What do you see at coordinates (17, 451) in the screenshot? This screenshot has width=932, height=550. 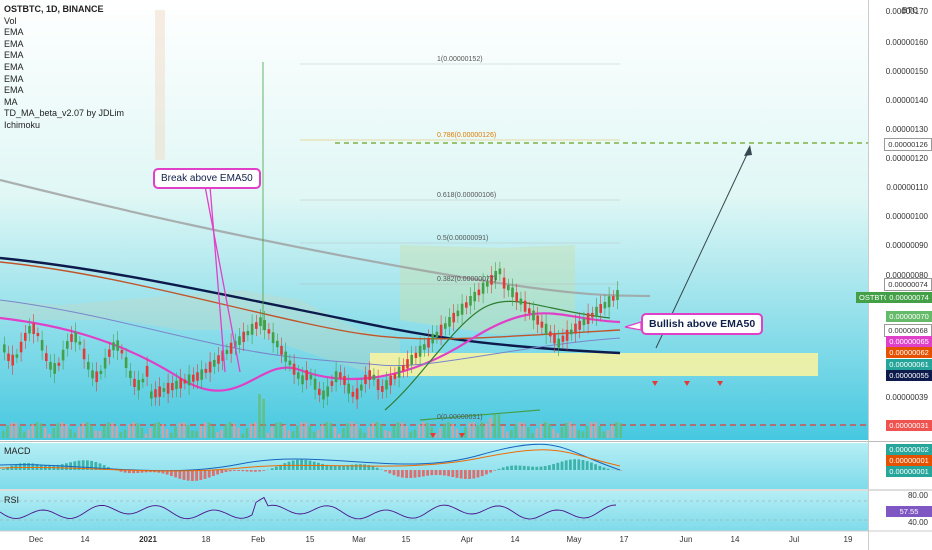 I see `macd-label: MACD` at bounding box center [17, 451].